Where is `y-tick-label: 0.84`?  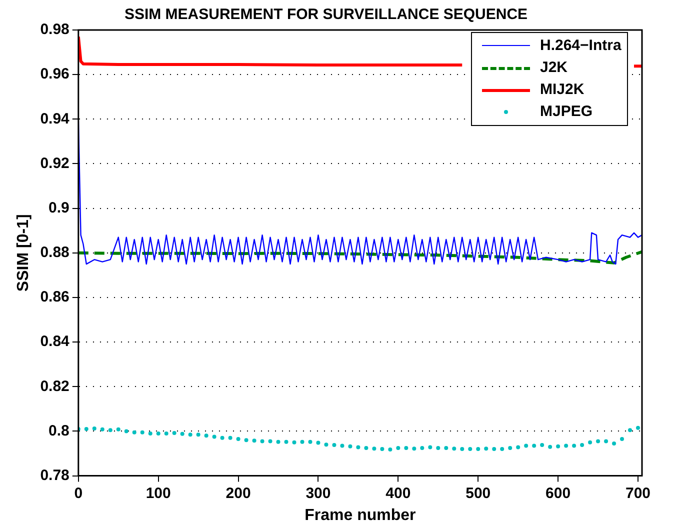 y-tick-label: 0.84 is located at coordinates (55, 341).